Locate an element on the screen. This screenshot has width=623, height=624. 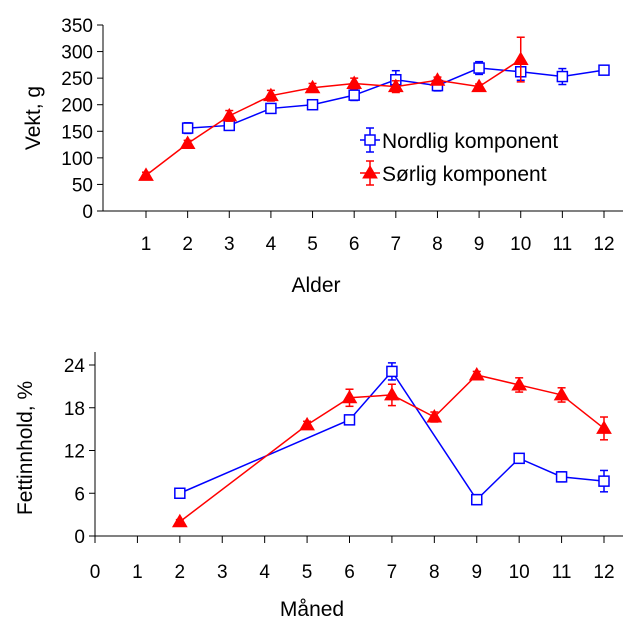
y-tick-label: 50 is located at coordinates (82, 185).